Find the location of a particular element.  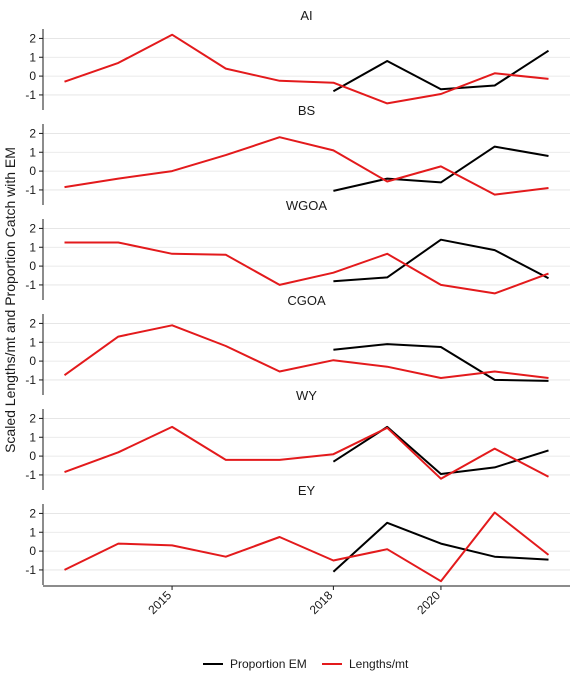

x-axis: 2015 2018 2020 is located at coordinates (306, 601).